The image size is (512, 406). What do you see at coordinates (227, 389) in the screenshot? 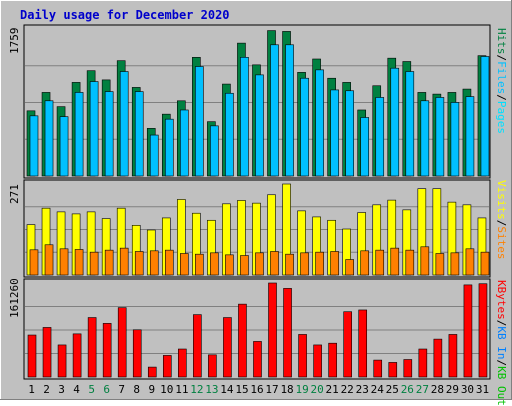
I see `x-tick-label-day-14: 14` at bounding box center [227, 389].